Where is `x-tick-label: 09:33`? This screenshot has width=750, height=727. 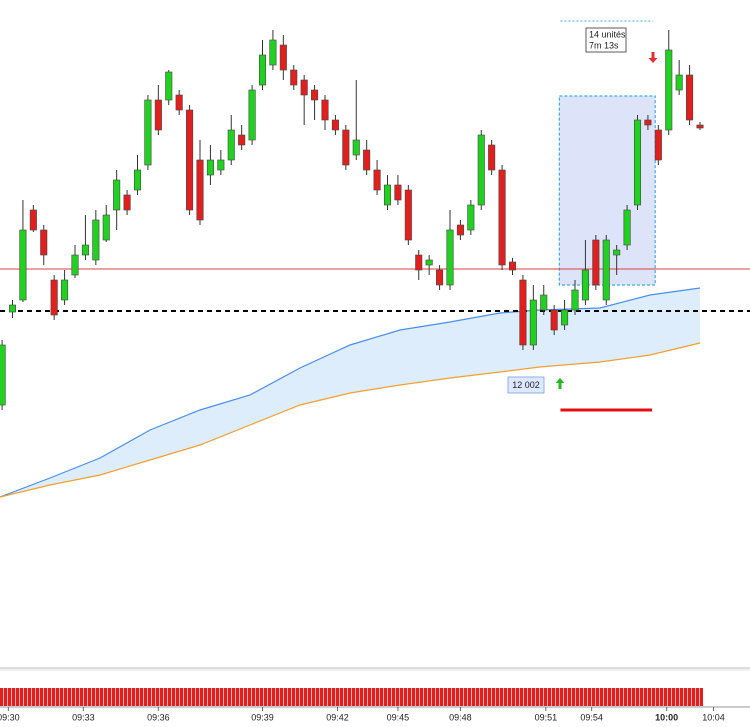 x-tick-label: 09:33 is located at coordinates (83, 717).